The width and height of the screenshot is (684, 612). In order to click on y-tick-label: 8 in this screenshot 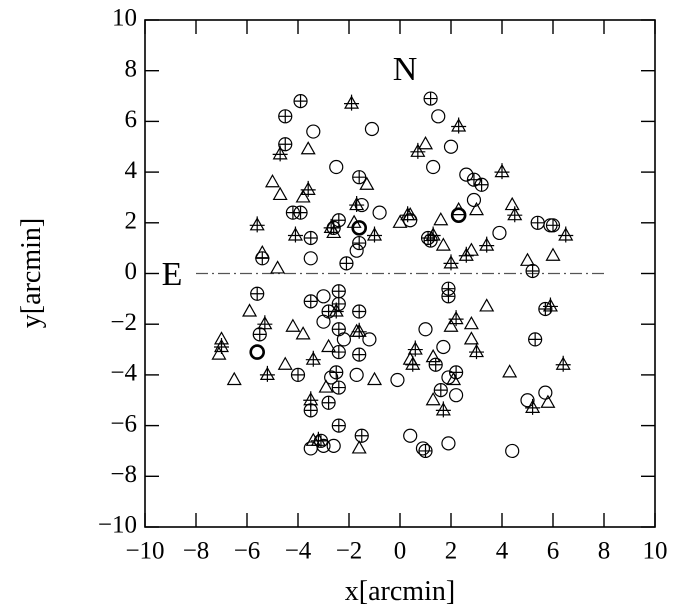, I will do `click(131, 68)`.